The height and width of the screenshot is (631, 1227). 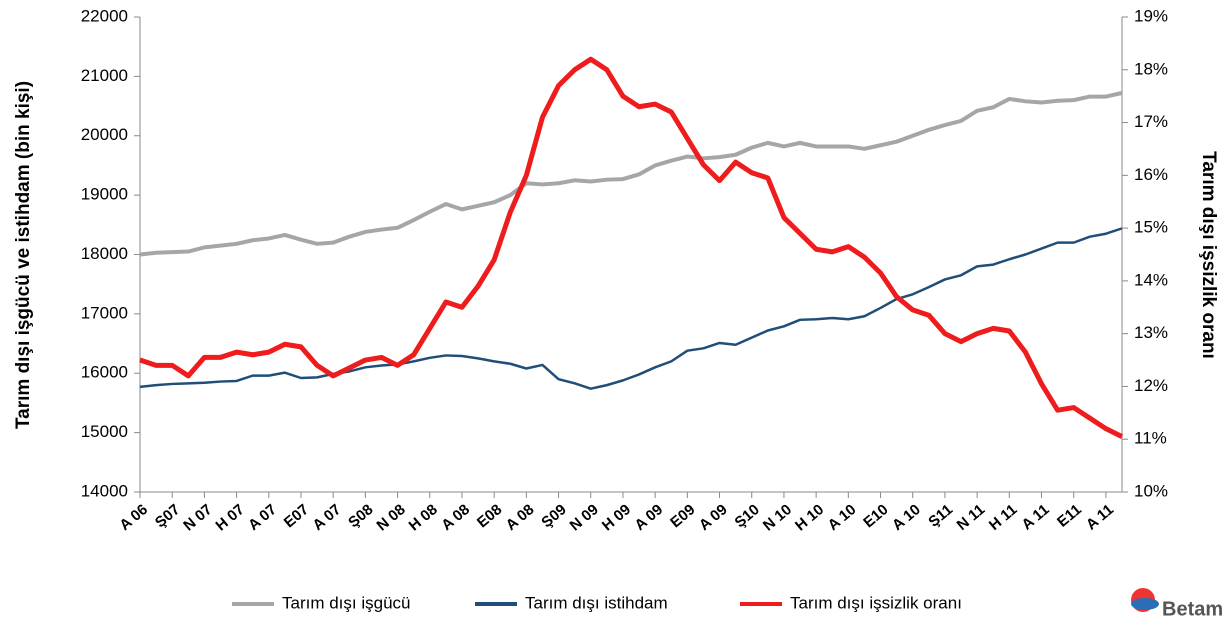 I want to click on x-tick-label: N 08, so click(x=390, y=517).